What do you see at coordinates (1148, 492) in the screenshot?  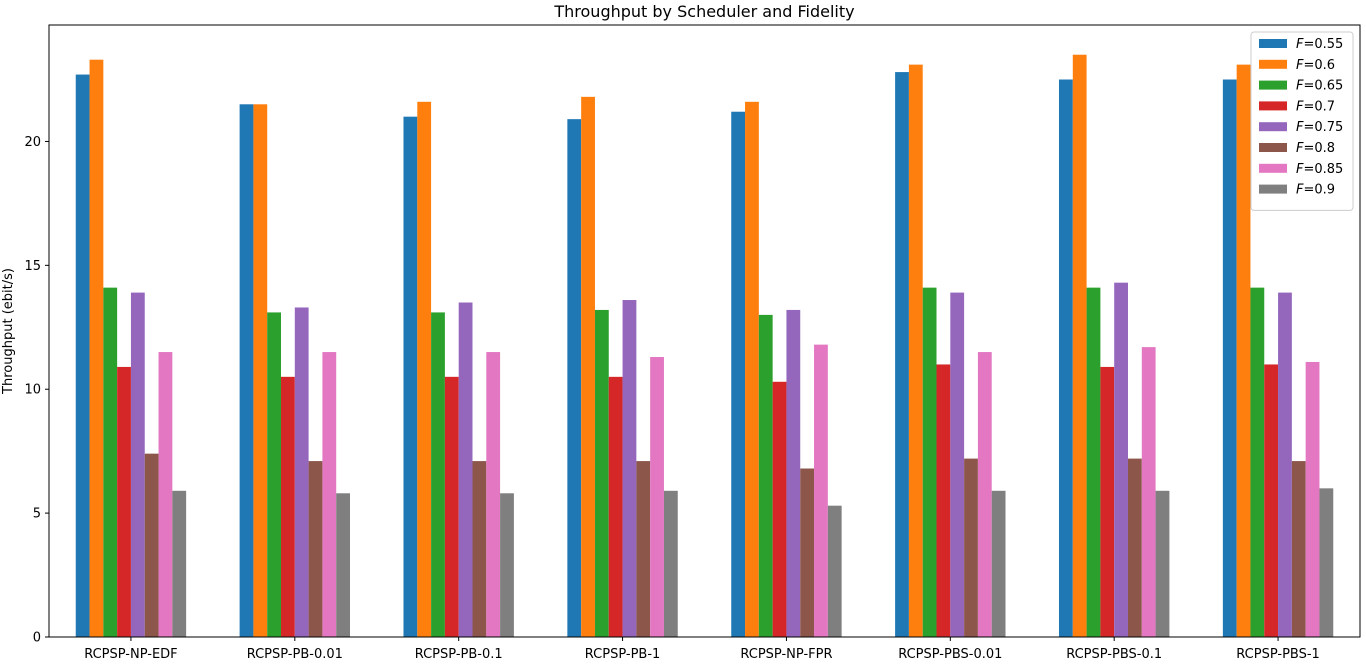 I see `bar-0.85-rcpsp-pbs-0.1` at bounding box center [1148, 492].